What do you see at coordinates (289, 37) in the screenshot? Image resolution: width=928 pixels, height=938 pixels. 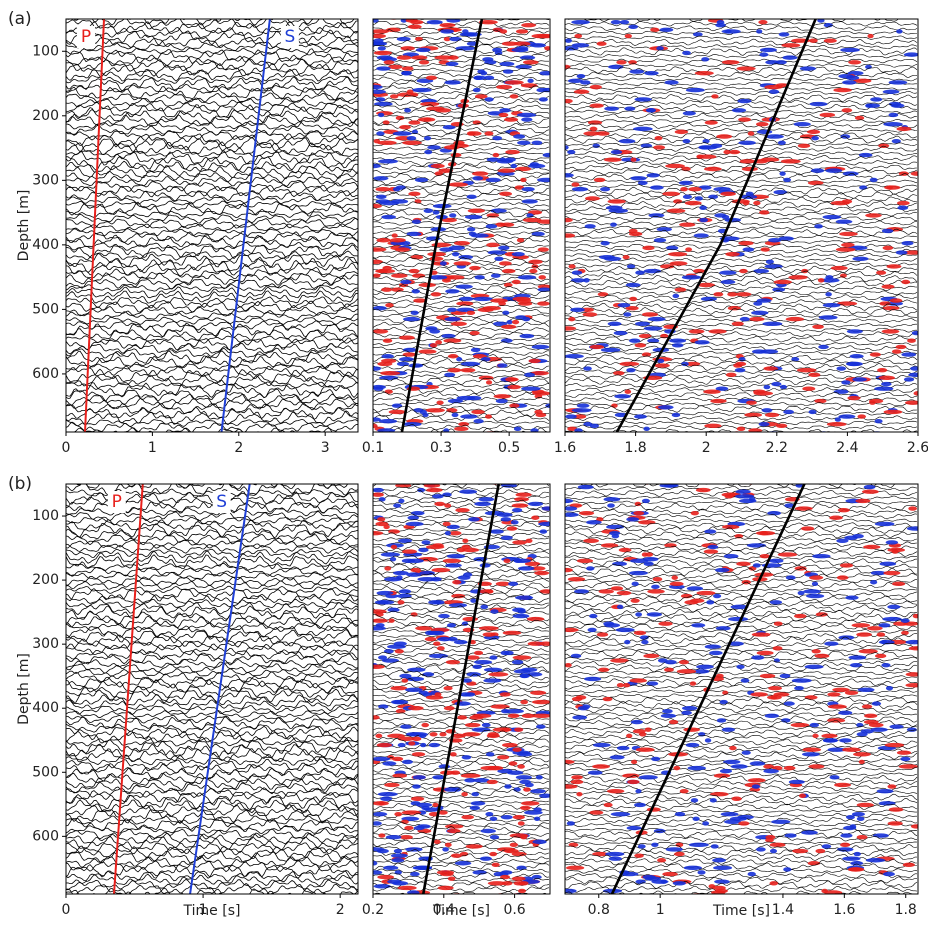 I see `series-label: S` at bounding box center [289, 37].